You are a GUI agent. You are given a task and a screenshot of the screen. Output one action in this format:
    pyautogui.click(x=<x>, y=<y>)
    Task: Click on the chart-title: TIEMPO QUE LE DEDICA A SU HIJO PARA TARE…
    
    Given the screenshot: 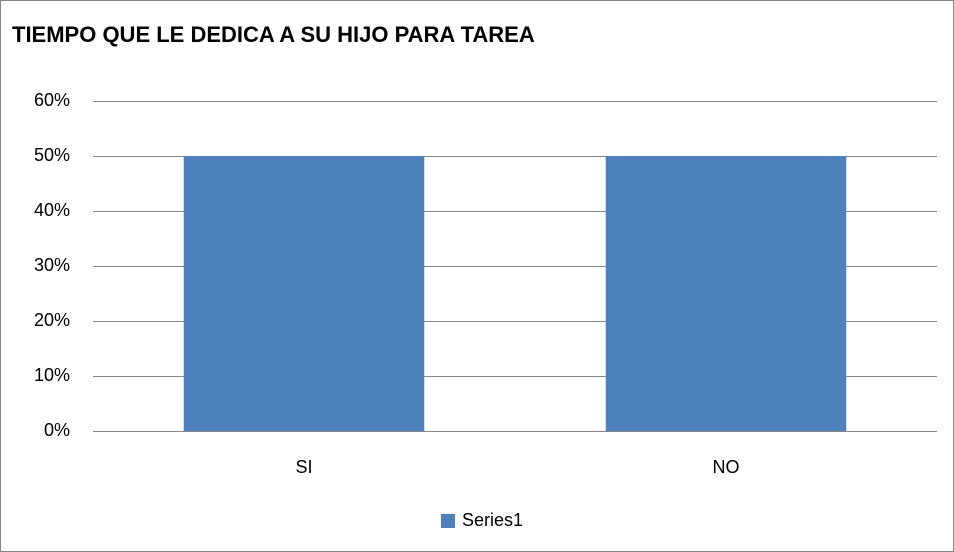 What is the action you would take?
    pyautogui.click(x=273, y=34)
    